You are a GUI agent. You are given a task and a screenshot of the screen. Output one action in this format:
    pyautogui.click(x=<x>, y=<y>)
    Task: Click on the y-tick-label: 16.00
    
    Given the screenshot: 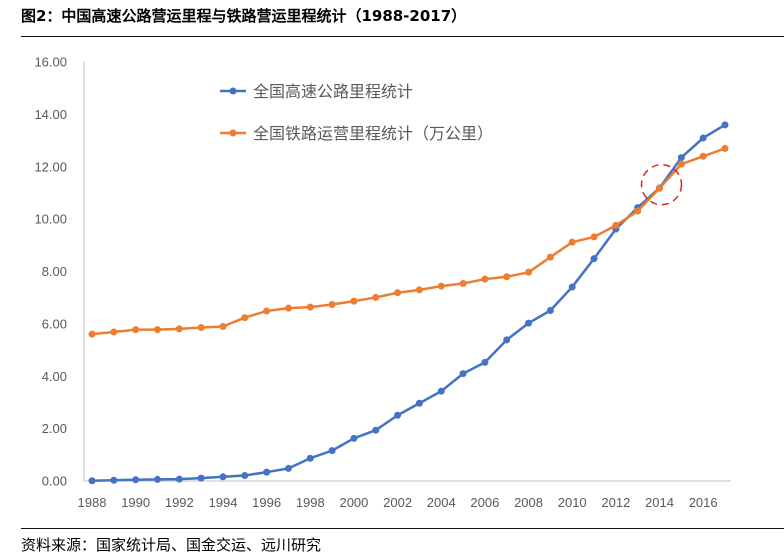 What is the action you would take?
    pyautogui.click(x=50, y=62)
    